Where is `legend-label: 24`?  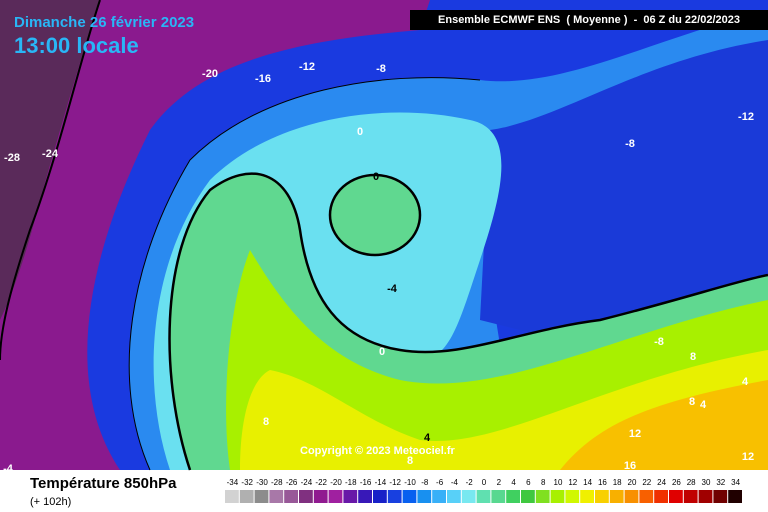 legend-label: 24 is located at coordinates (661, 482).